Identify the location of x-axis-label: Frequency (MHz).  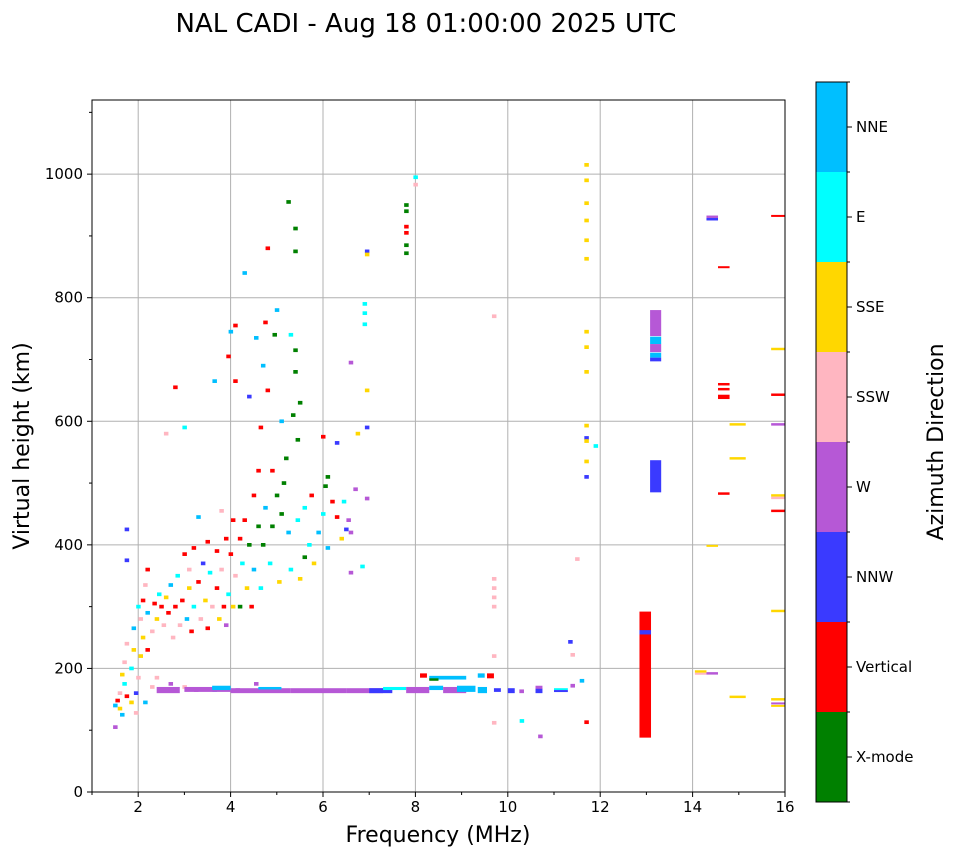
(438, 835).